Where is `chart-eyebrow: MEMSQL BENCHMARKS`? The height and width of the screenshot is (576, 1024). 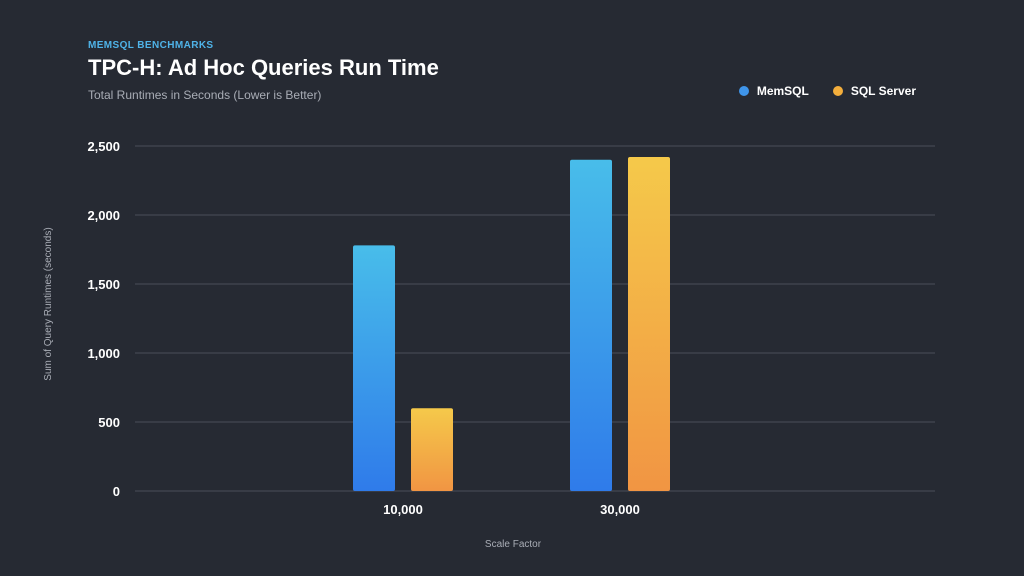 chart-eyebrow: MEMSQL BENCHMARKS is located at coordinates (151, 45).